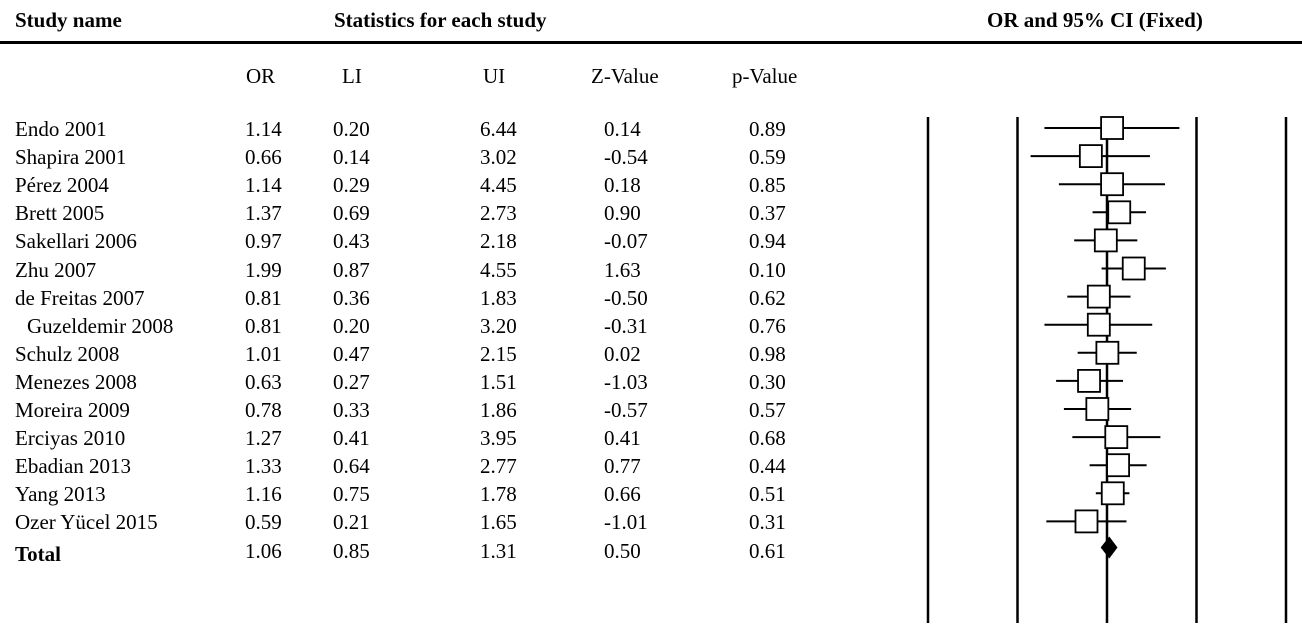 The image size is (1302, 631). Describe the element at coordinates (622, 269) in the screenshot. I see `z-value-cell: 1.63` at that location.